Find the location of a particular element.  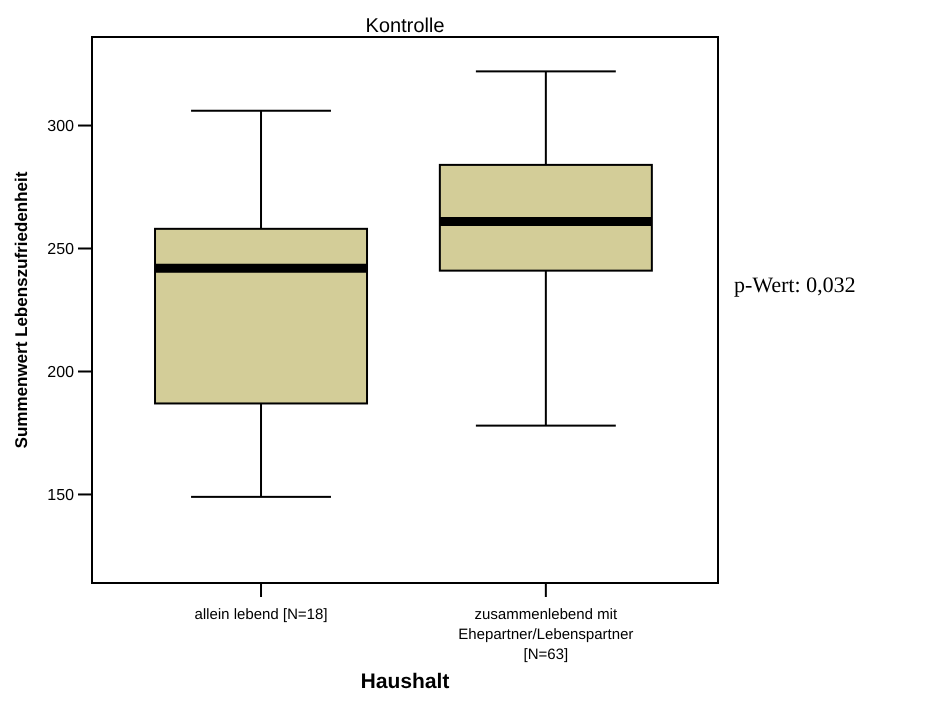

y-tick-label: 150 is located at coordinates (60, 495).